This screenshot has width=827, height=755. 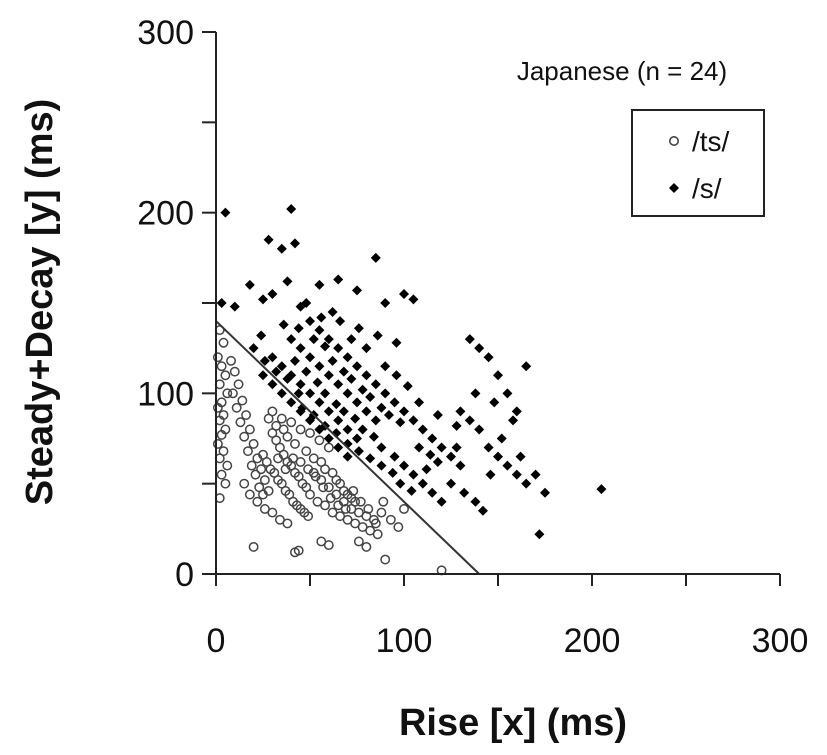 I want to click on legend-ts-marker, so click(x=673, y=141).